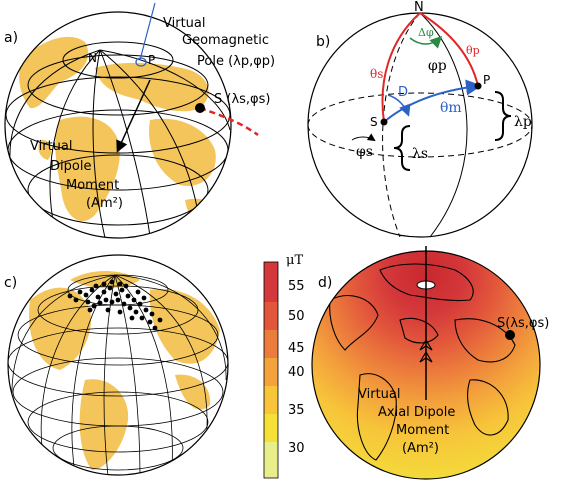 Image resolution: width=565 pixels, height=481 pixels. What do you see at coordinates (141, 62) in the screenshot?
I see `vgp-marker` at bounding box center [141, 62].